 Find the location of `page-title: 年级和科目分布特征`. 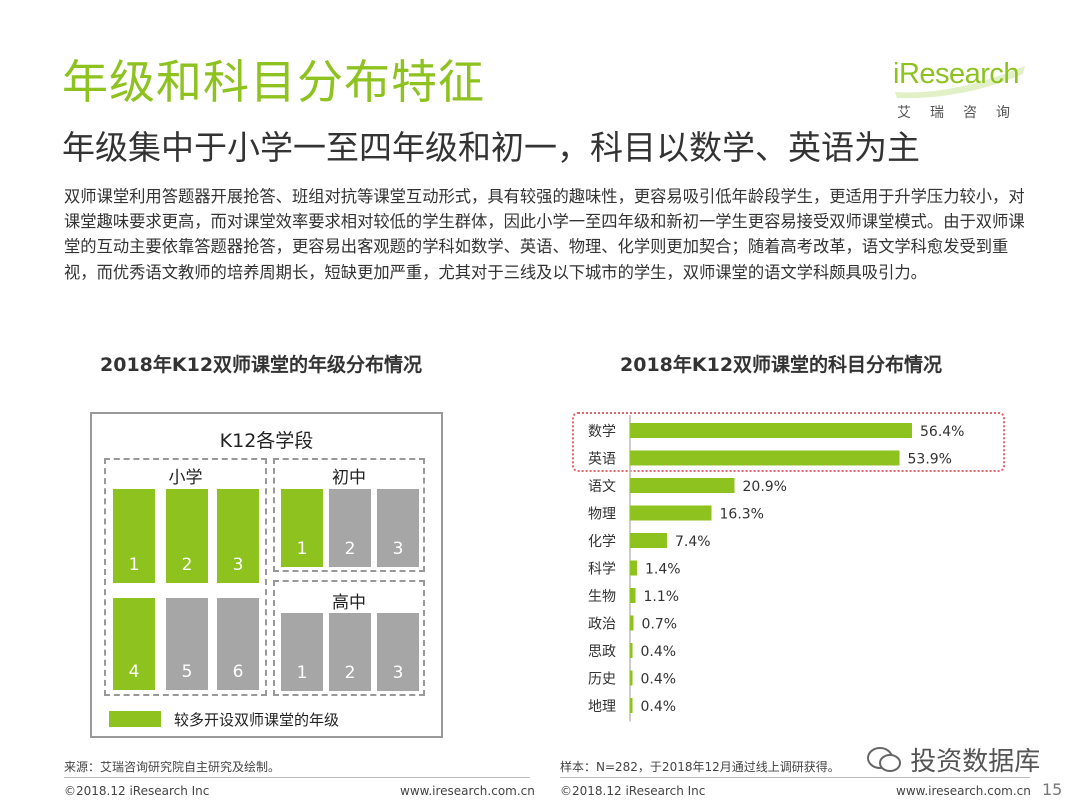

page-title: 年级和科目分布特征 is located at coordinates (273, 82).